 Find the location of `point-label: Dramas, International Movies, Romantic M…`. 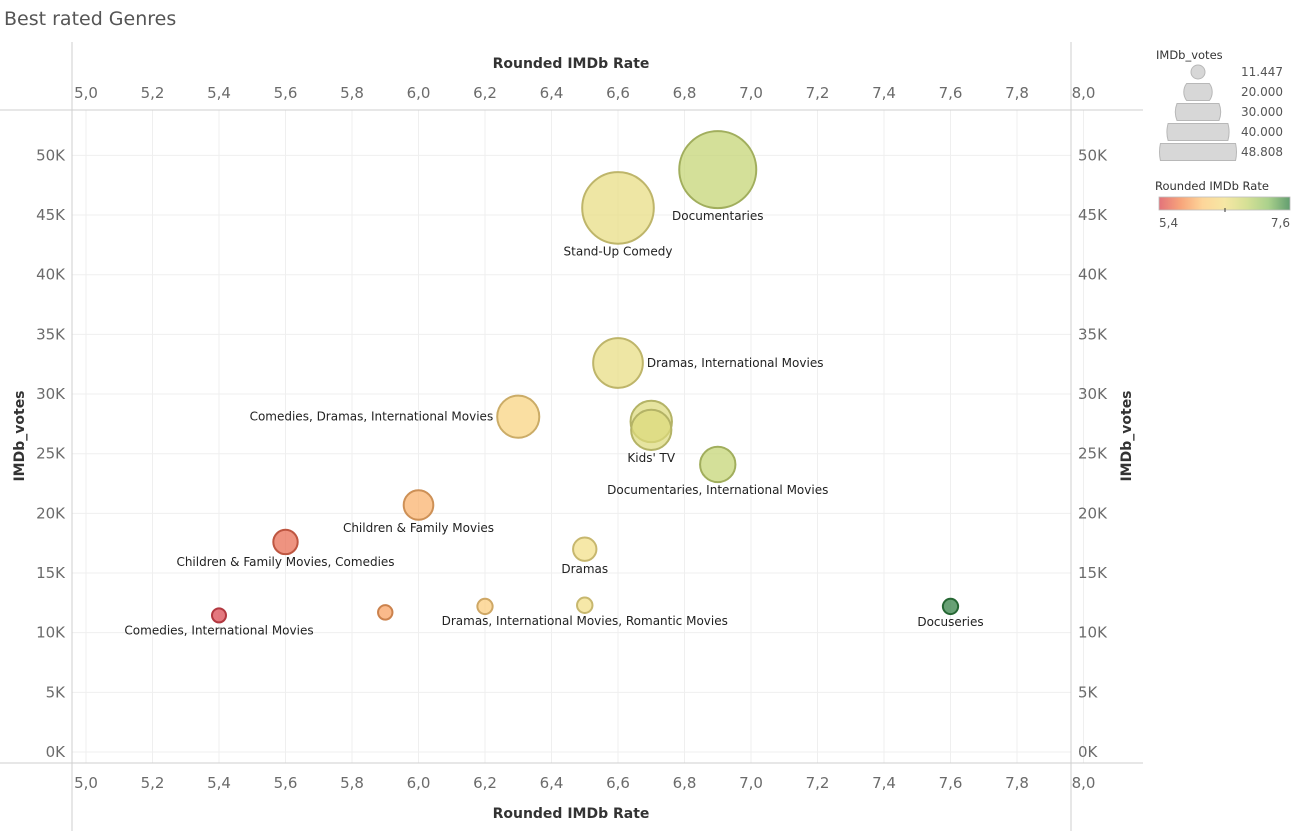

point-label: Dramas, International Movies, Romantic M… is located at coordinates (585, 621).